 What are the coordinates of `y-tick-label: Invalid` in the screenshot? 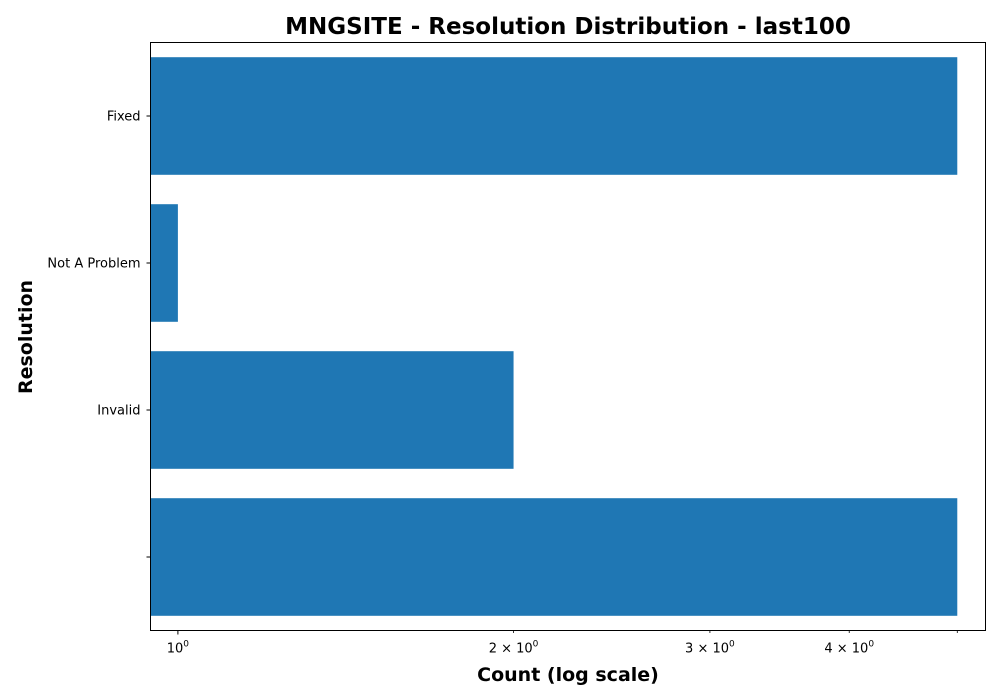 It's located at (118, 411).